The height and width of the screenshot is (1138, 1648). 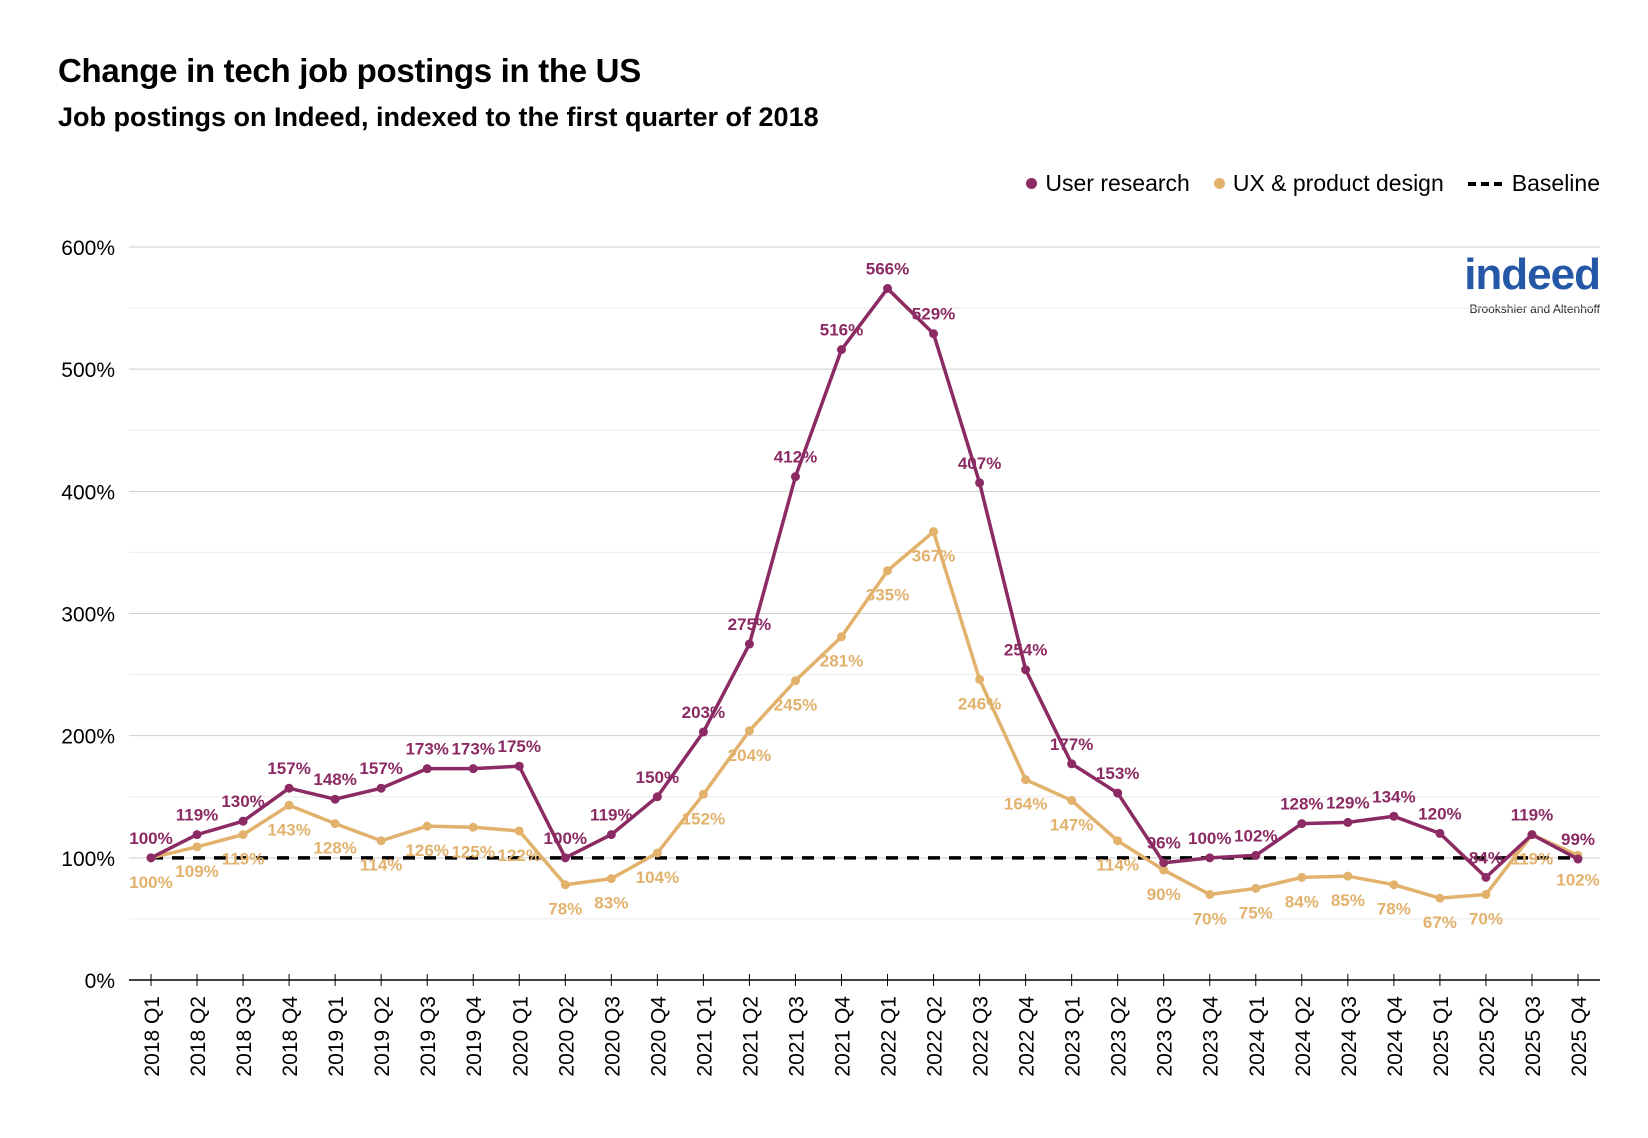 What do you see at coordinates (349, 70) in the screenshot?
I see `chart-title: Change in tech job postings in the US` at bounding box center [349, 70].